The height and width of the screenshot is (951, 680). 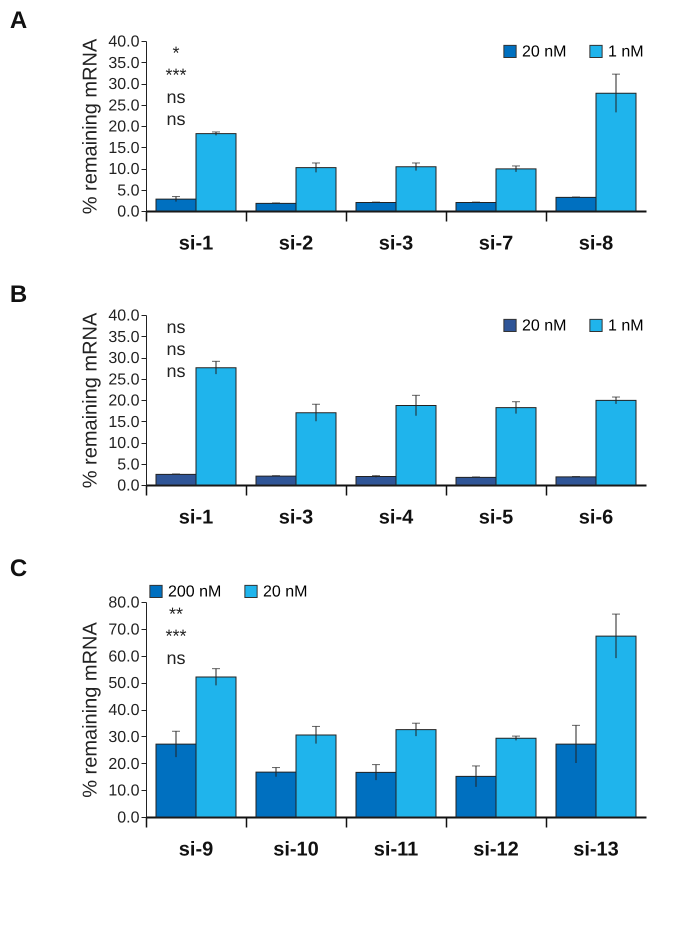 What do you see at coordinates (296, 849) in the screenshot?
I see `x-tick-label: si-10` at bounding box center [296, 849].